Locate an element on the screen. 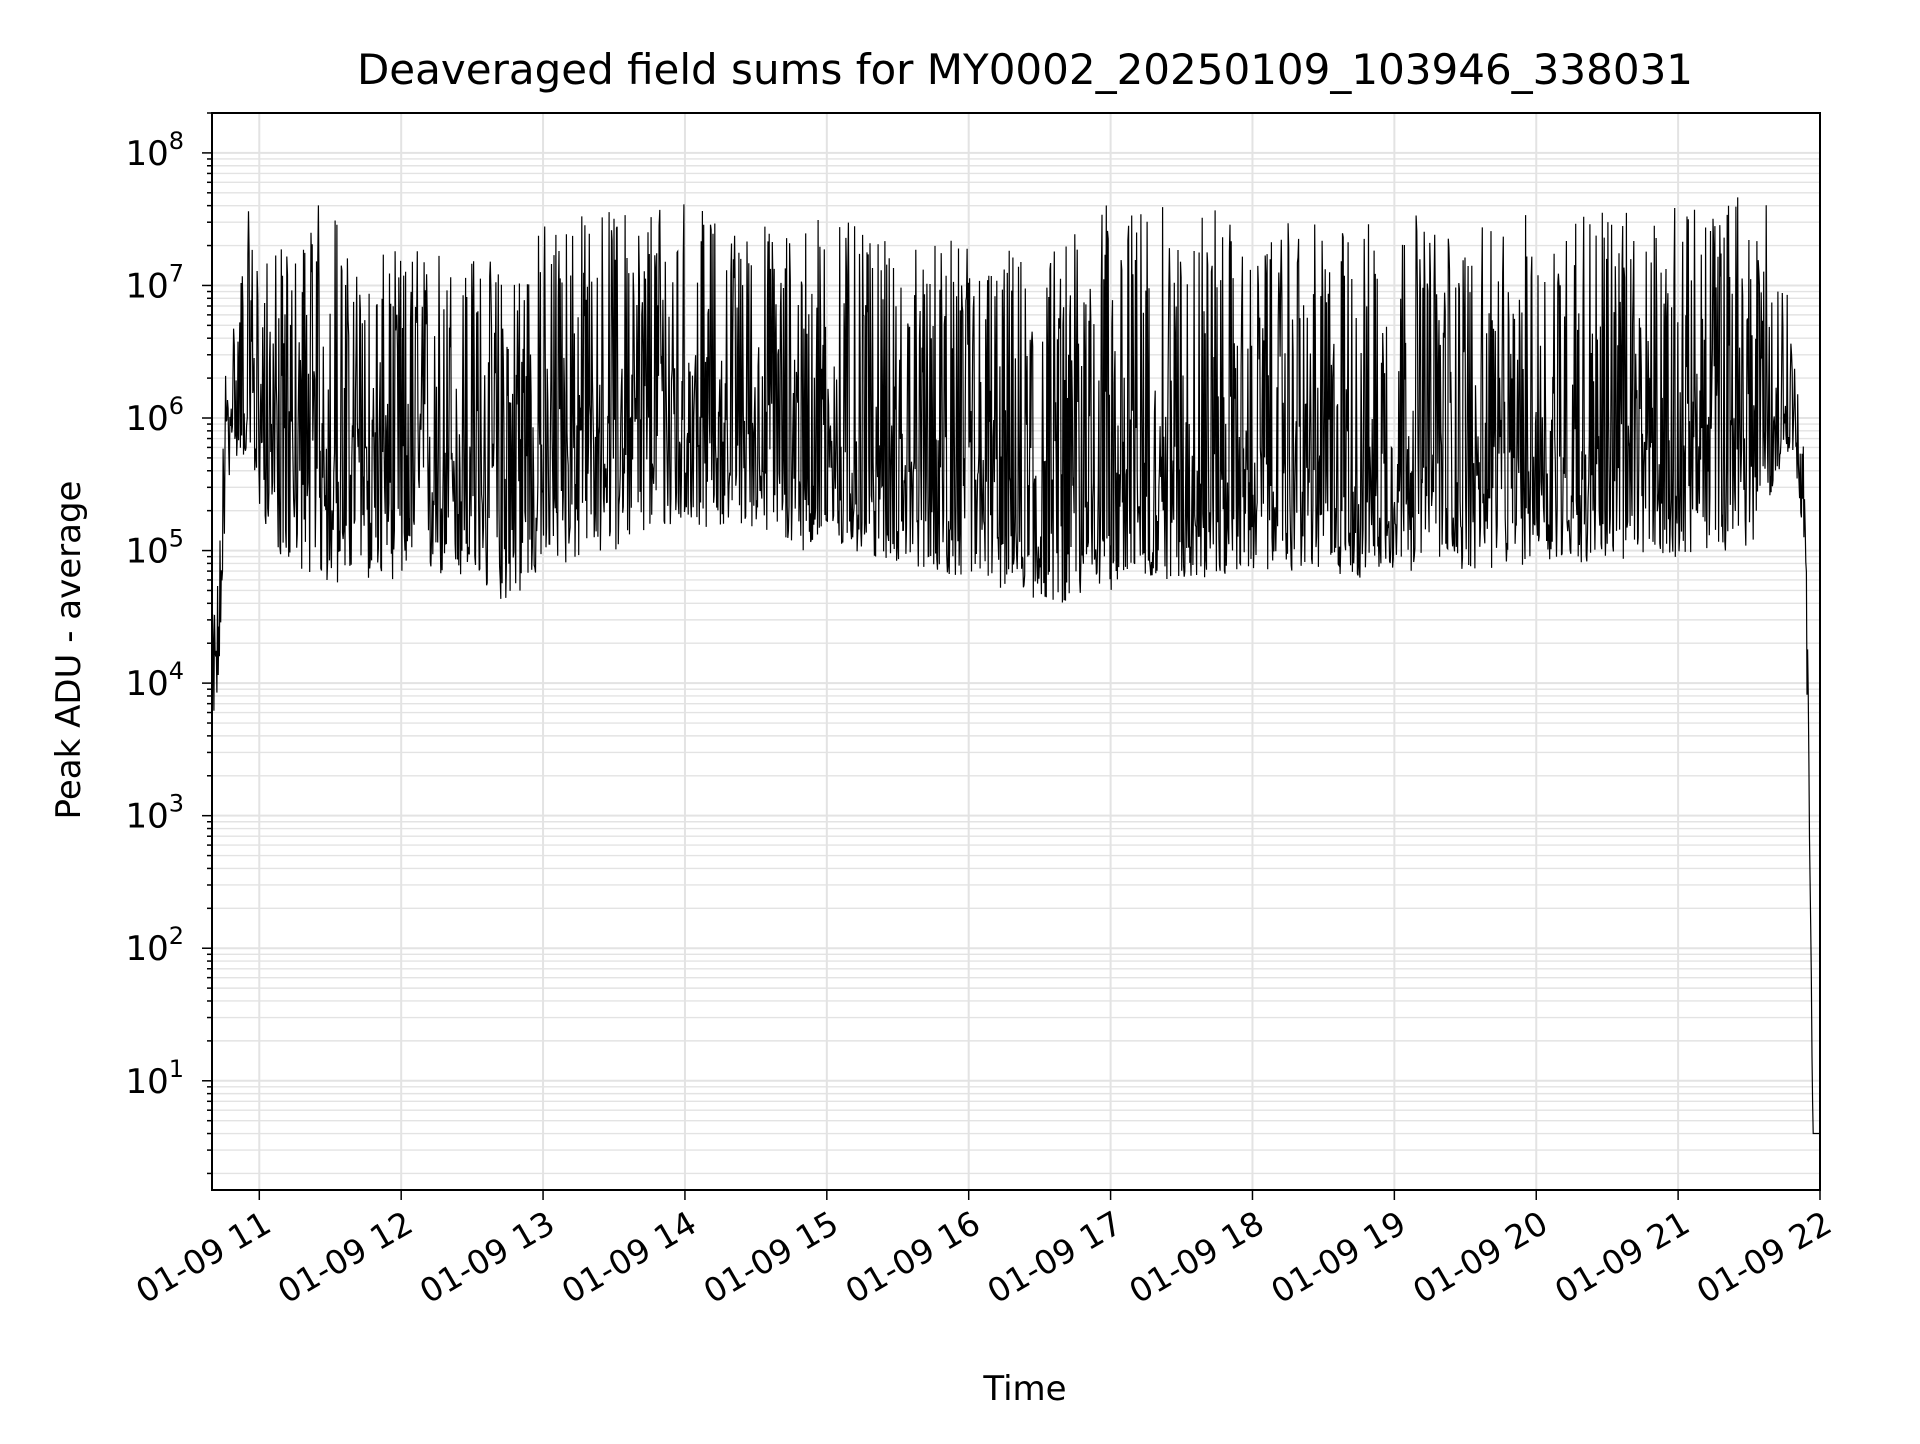 Image resolution: width=1920 pixels, height=1444 pixels. x-axis-label: Time is located at coordinates (1024, 1389).